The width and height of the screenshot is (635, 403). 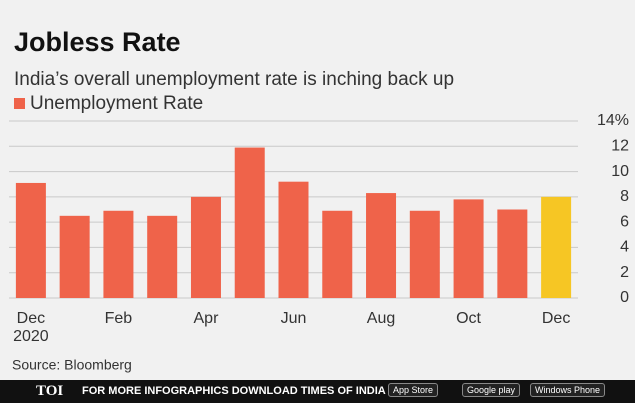 What do you see at coordinates (293, 318) in the screenshot?
I see `x-tick-label: Jun` at bounding box center [293, 318].